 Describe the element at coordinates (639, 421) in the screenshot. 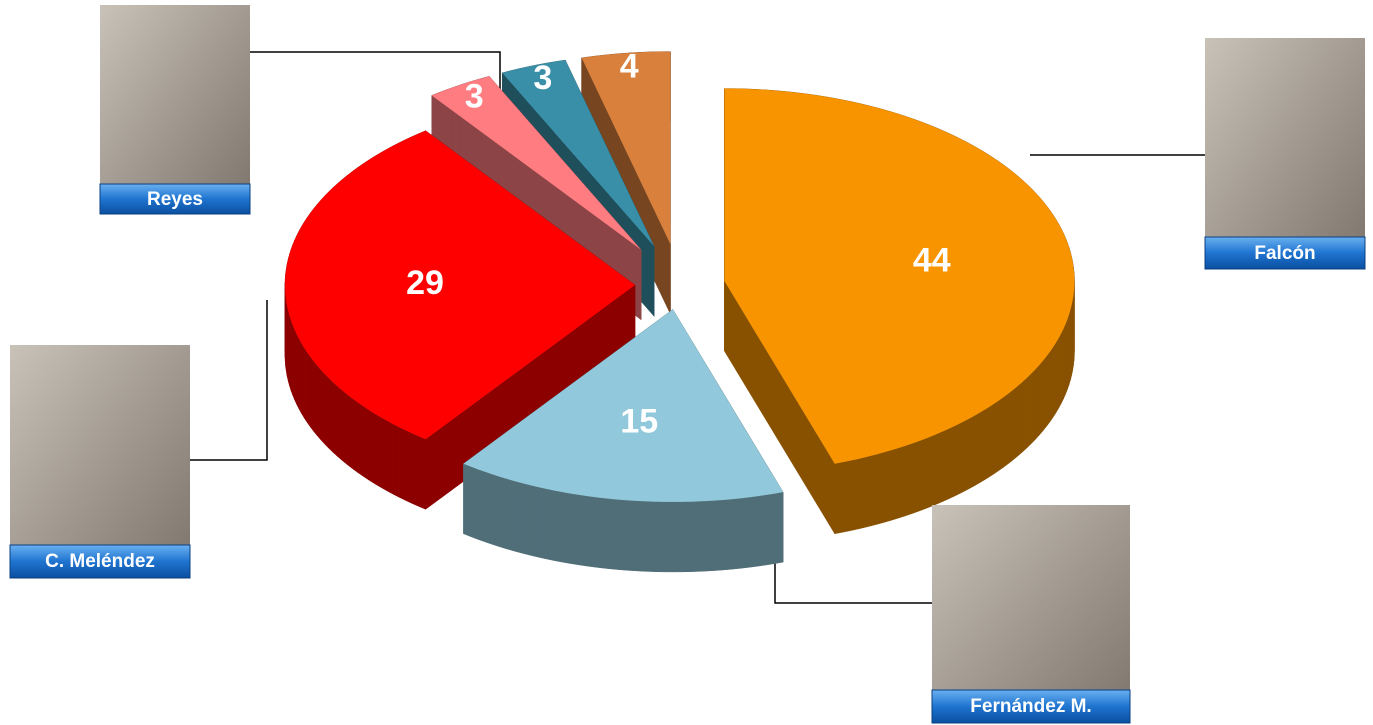

I see `value-label: 15` at that location.